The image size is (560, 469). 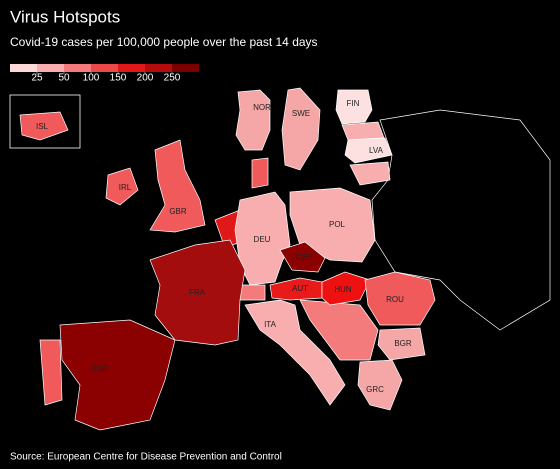 I want to click on country-label: GBR, so click(x=178, y=211).